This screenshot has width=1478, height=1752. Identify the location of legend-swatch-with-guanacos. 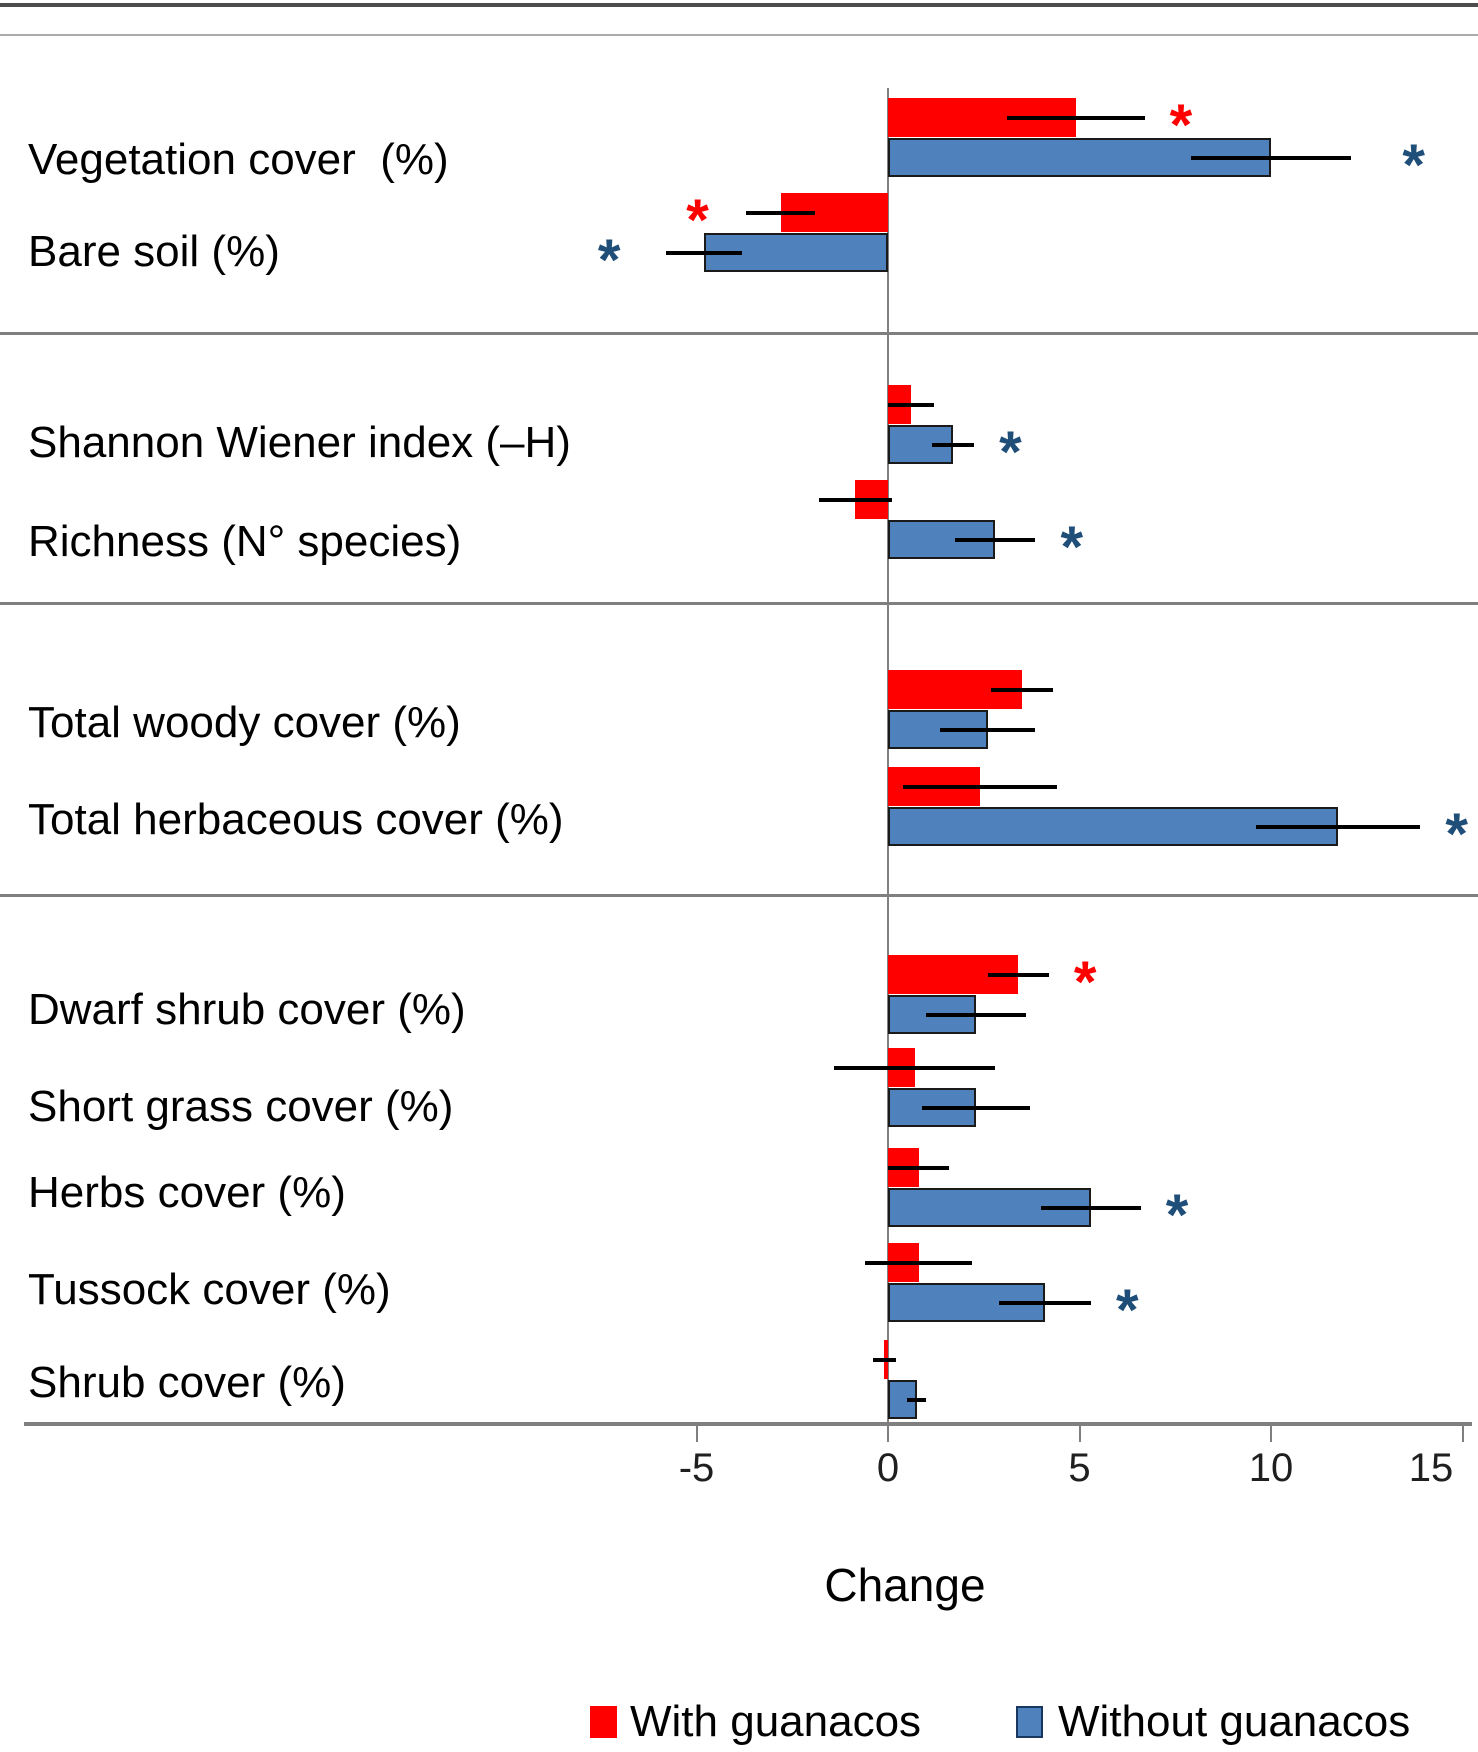
(603, 1722).